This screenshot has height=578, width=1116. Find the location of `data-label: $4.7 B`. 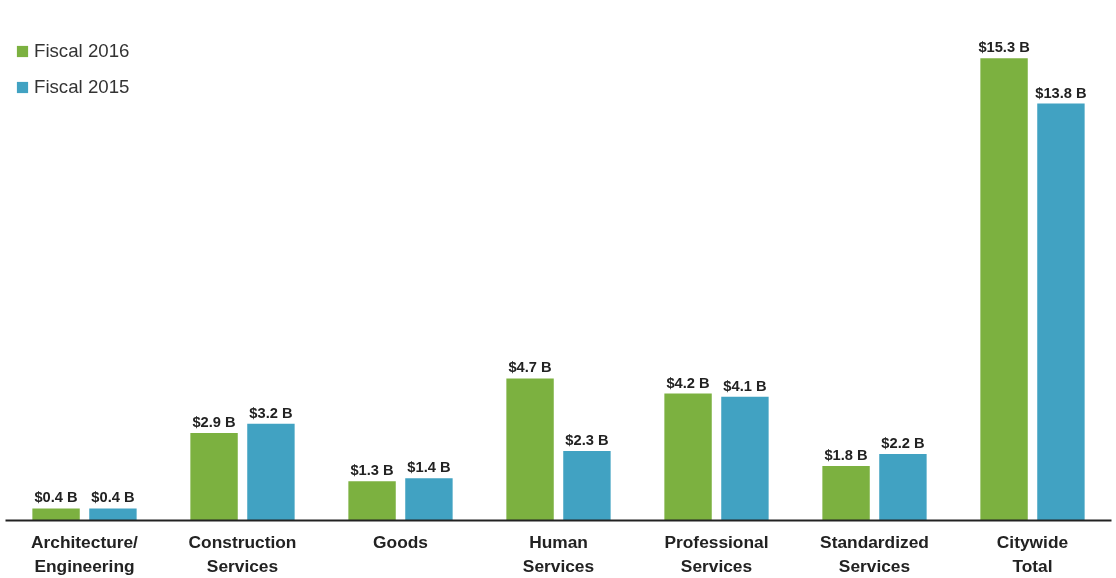

data-label: $4.7 B is located at coordinates (530, 367).